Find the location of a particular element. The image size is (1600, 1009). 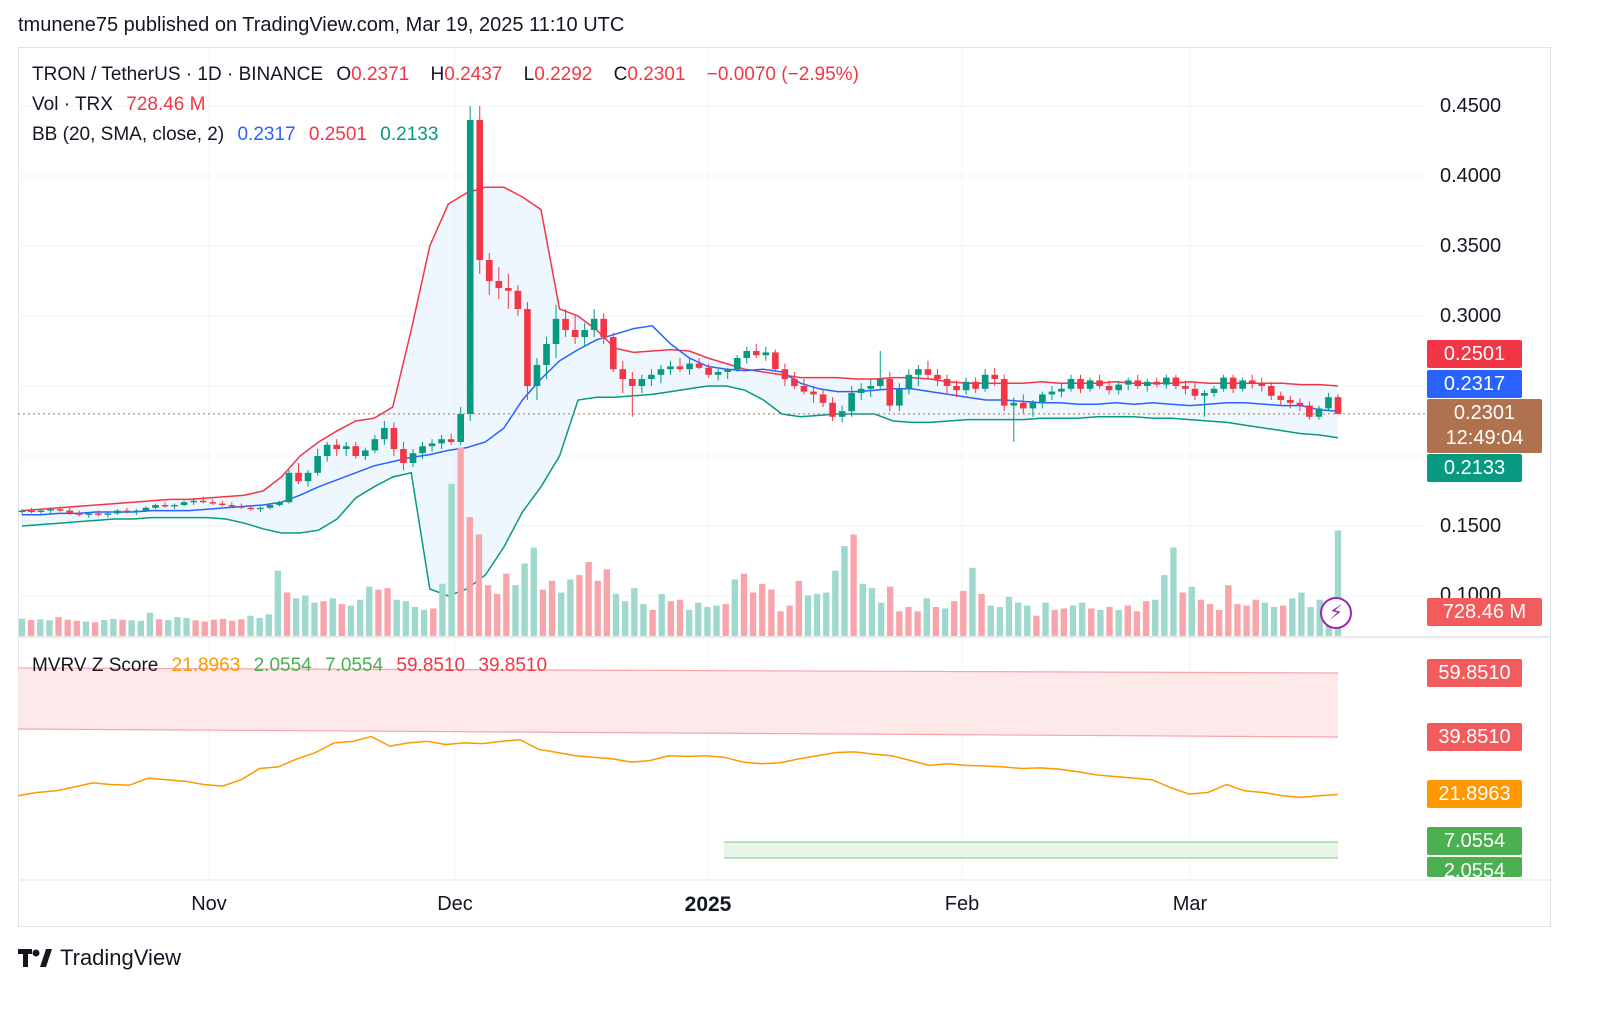

lightning-icon: ⚡ is located at coordinates (1336, 613).